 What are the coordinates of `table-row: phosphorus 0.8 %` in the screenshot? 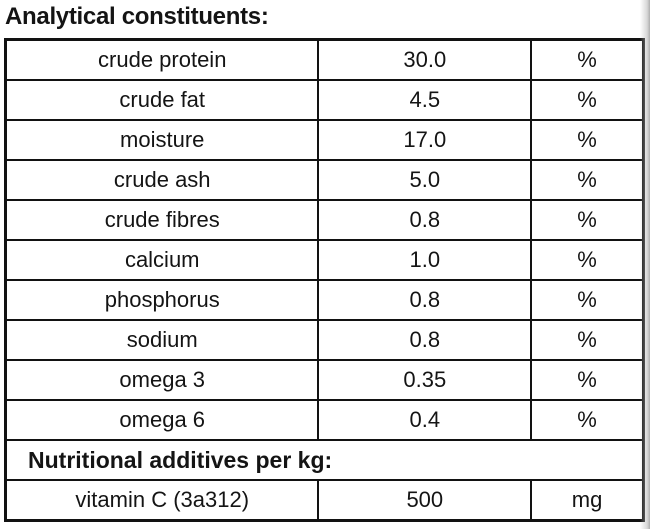 It's located at (324, 300).